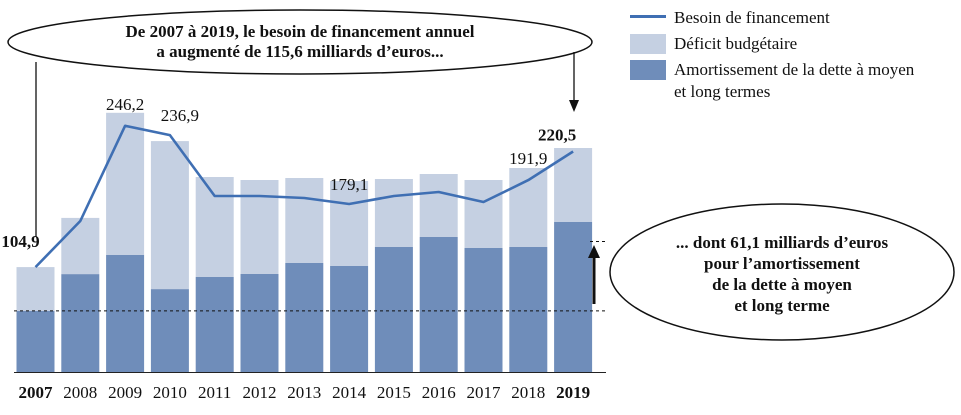 This screenshot has height=415, width=961. Describe the element at coordinates (484, 392) in the screenshot. I see `x-tick-label-2017: 2017` at that location.